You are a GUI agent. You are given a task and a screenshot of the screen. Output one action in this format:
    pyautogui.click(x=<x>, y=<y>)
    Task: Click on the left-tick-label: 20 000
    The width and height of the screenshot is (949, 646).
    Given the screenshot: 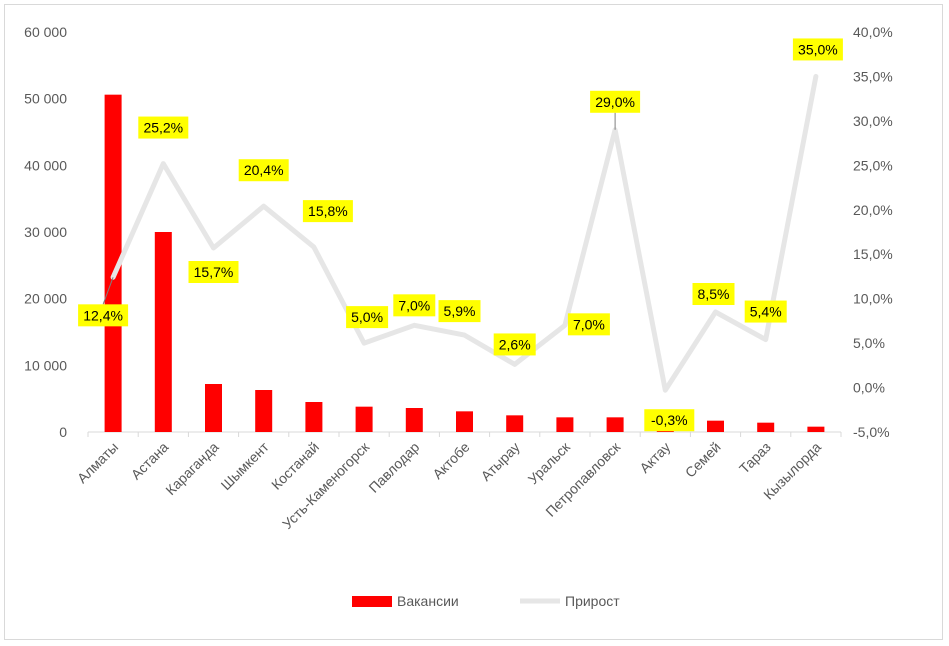 What is the action you would take?
    pyautogui.click(x=45, y=299)
    